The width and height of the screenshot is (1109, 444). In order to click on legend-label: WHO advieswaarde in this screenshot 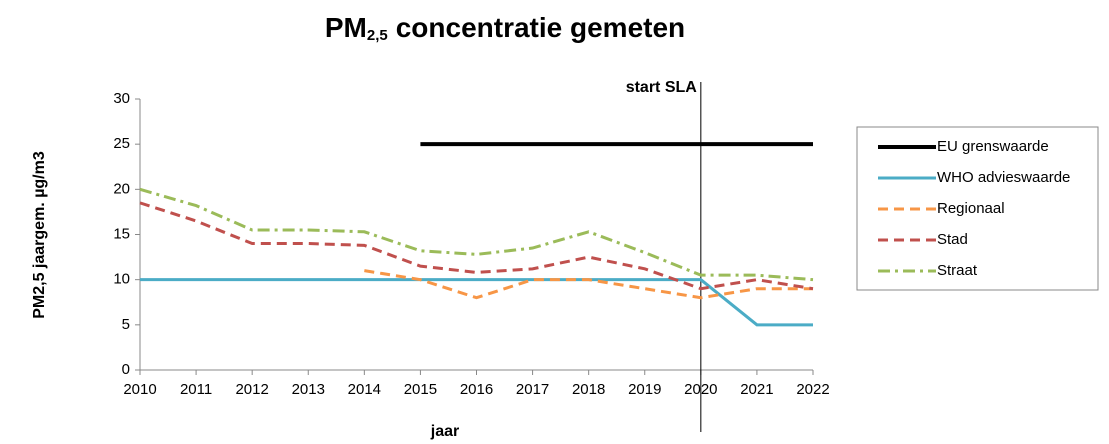, I will do `click(1003, 177)`.